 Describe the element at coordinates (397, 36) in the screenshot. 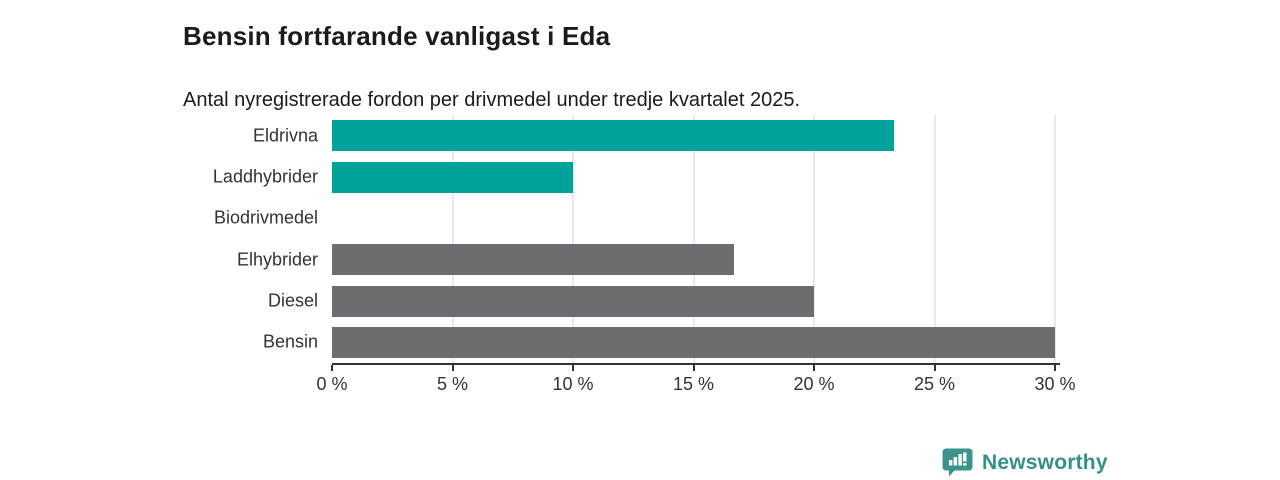

I see `chart-title: Bensin fortfarande vanligast i Eda` at that location.